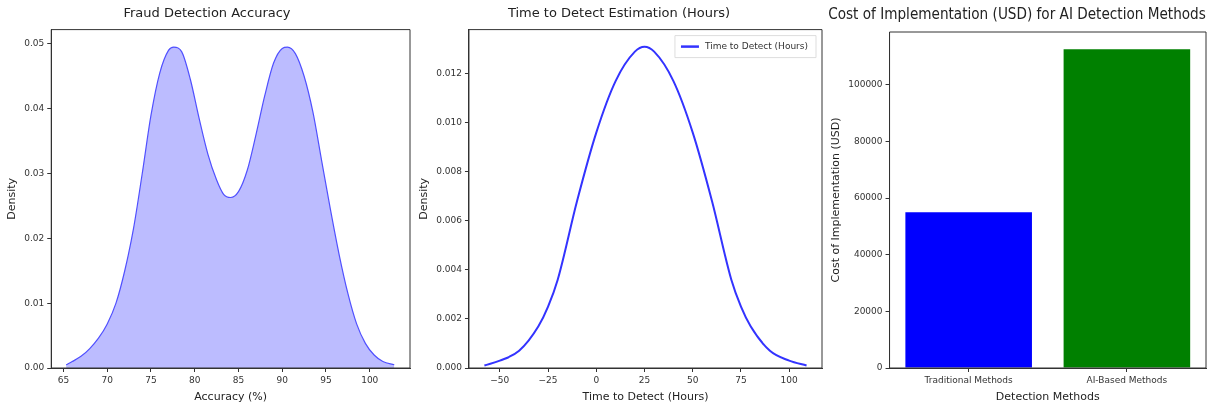 Image resolution: width=1208 pixels, height=408 pixels. I want to click on x-tick-label: AI-Based Methods, so click(1127, 379).